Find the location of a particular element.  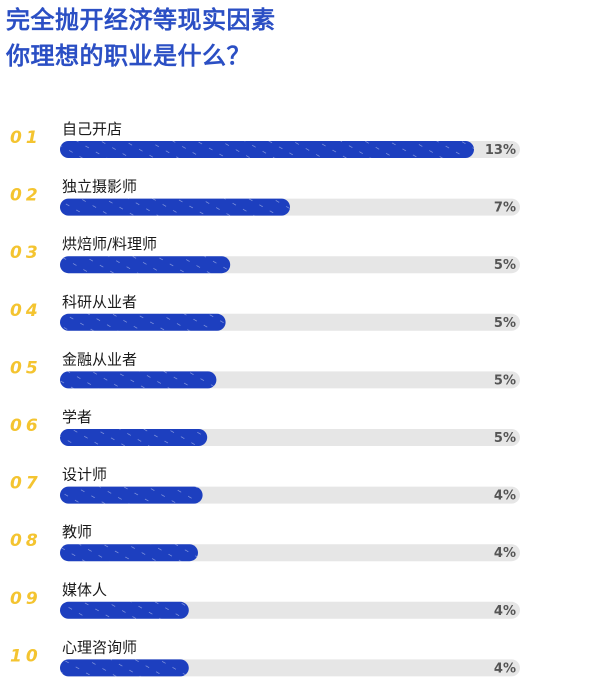

rank-number: 06 is located at coordinates (26, 426).